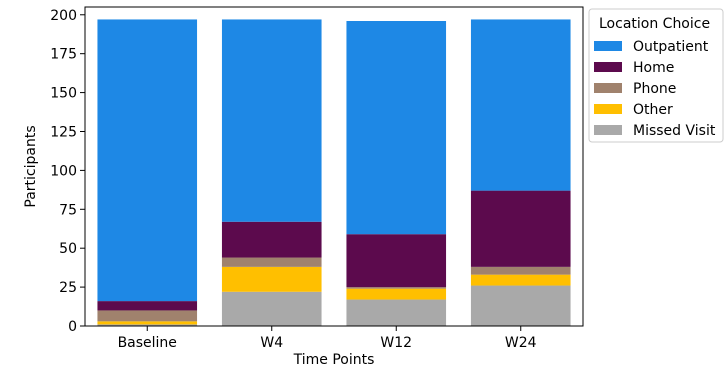  I want to click on bar-baseline-other, so click(147, 323).